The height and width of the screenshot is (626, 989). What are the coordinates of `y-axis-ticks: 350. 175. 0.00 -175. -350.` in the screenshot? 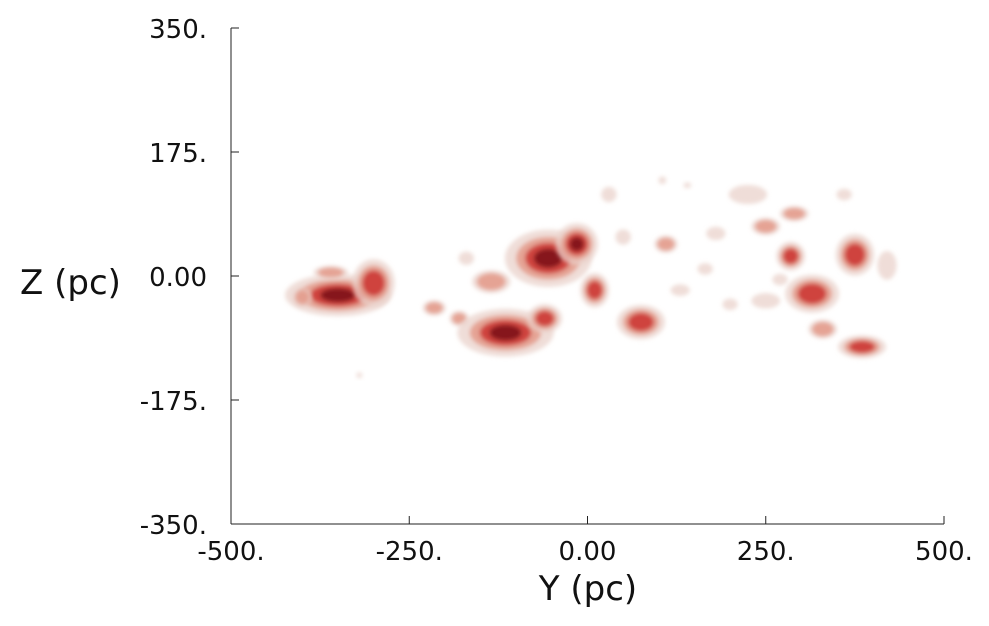 It's located at (189, 278).